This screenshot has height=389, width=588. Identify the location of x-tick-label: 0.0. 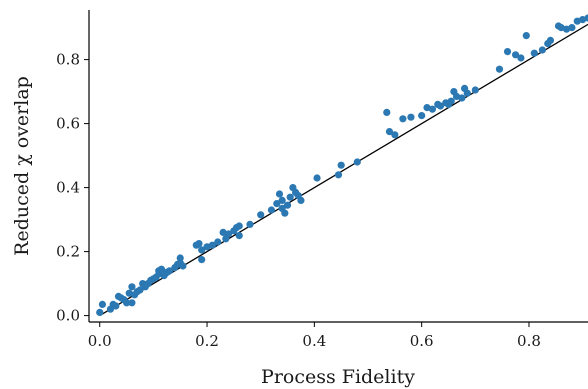
(100, 341).